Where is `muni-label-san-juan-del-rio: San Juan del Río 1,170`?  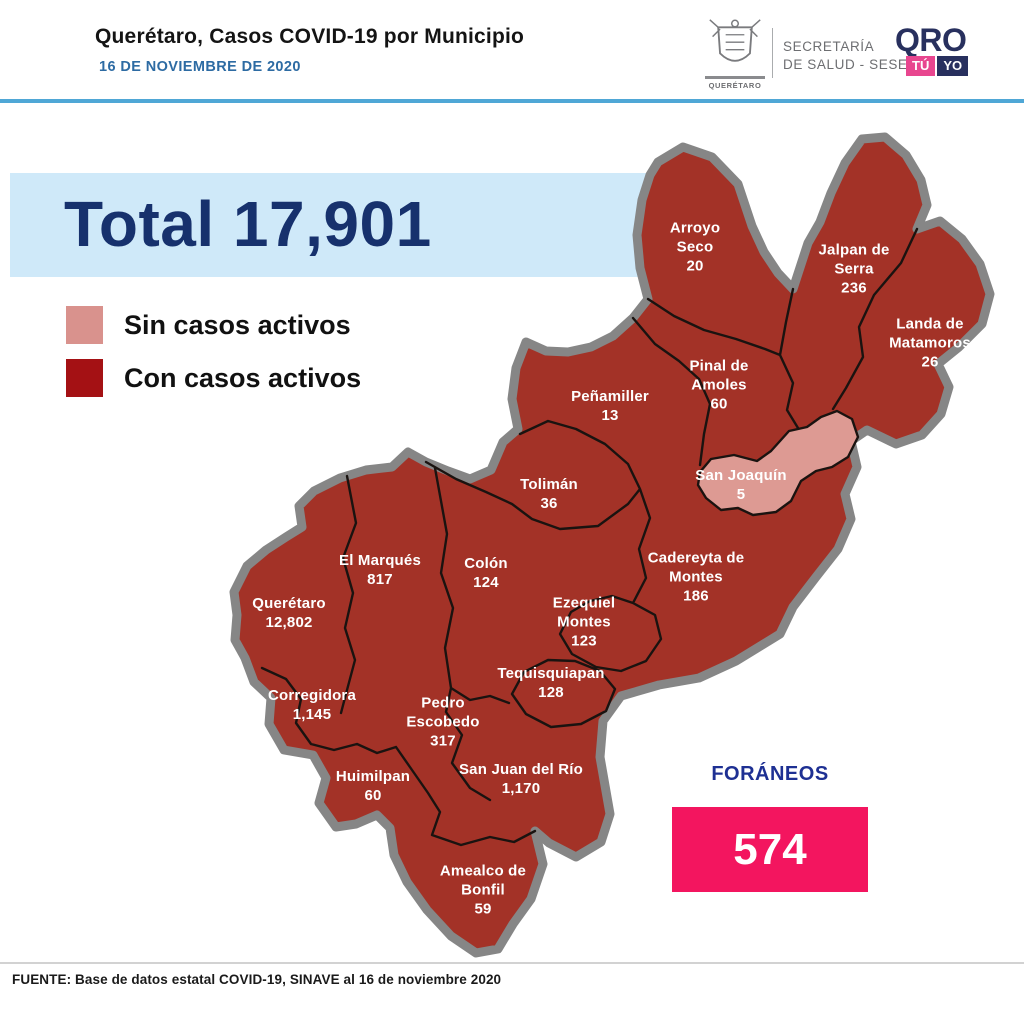
muni-label-san-juan-del-rio: San Juan del Río 1,170 is located at coordinates (521, 778).